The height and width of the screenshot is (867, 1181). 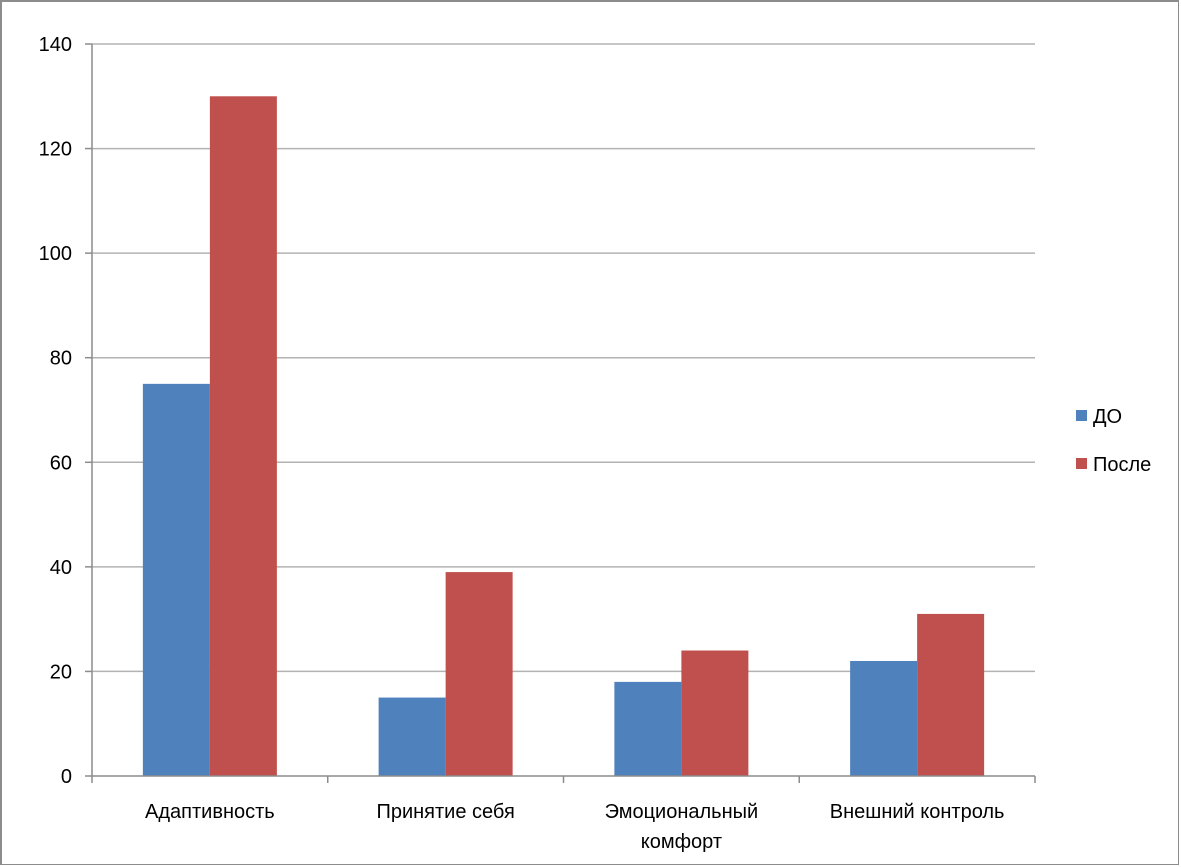 What do you see at coordinates (61, 568) in the screenshot?
I see `y-tick-label: 40` at bounding box center [61, 568].